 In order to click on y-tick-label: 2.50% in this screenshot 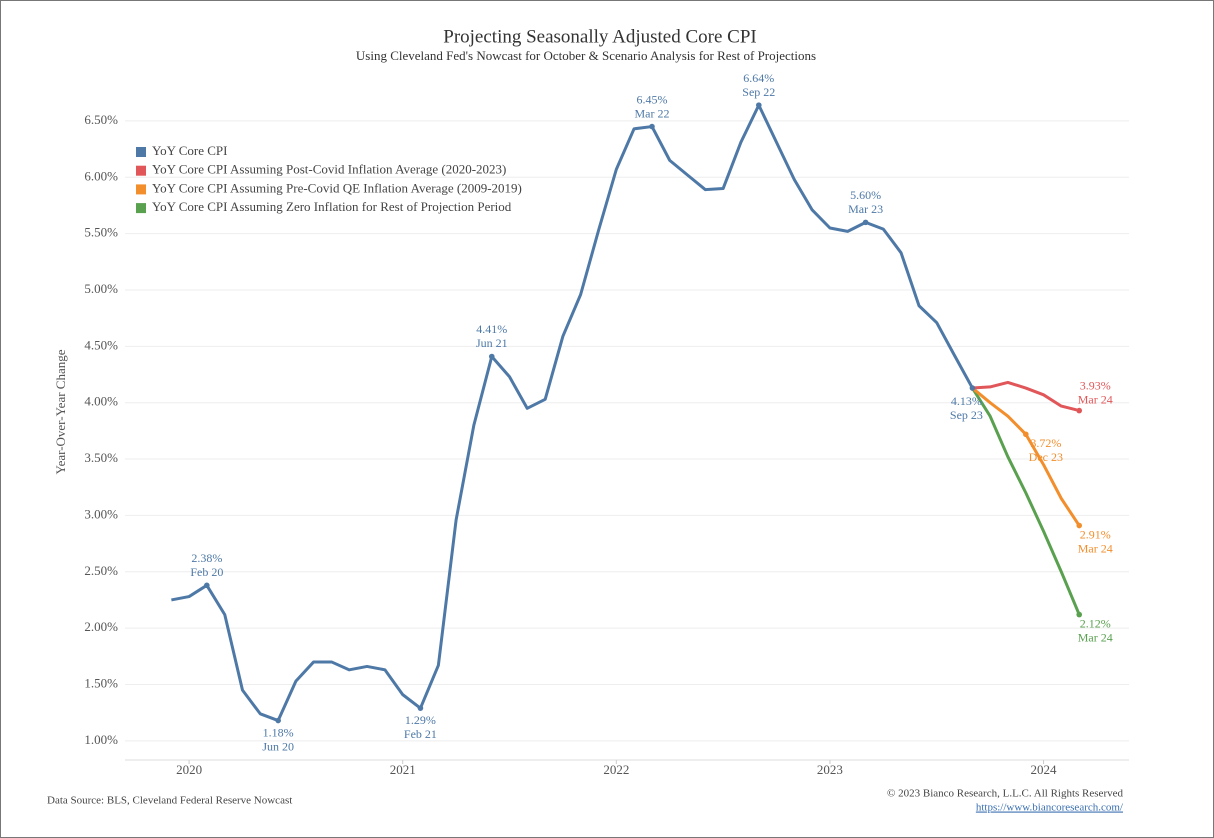, I will do `click(101, 570)`.